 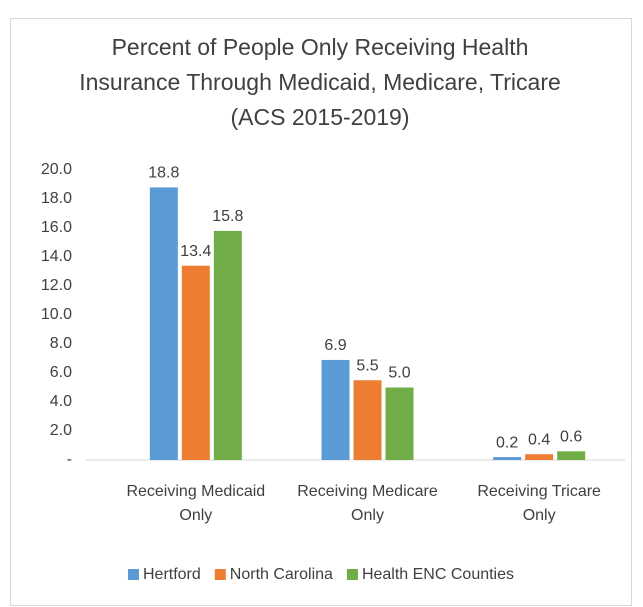 What do you see at coordinates (56, 256) in the screenshot?
I see `y-tick-label: 14.0` at bounding box center [56, 256].